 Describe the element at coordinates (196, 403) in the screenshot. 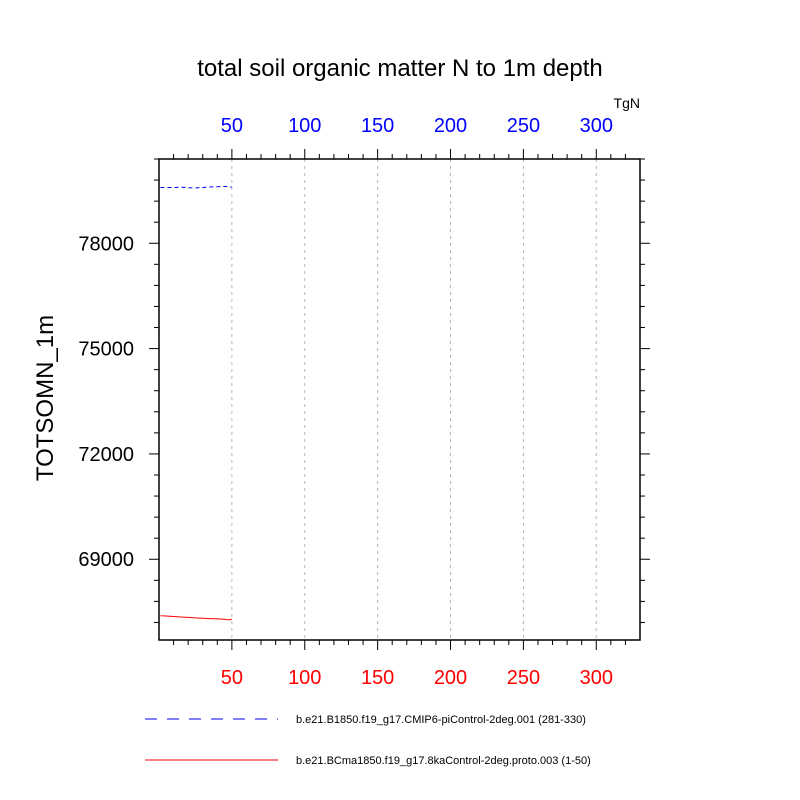

I see `series-lines` at that location.